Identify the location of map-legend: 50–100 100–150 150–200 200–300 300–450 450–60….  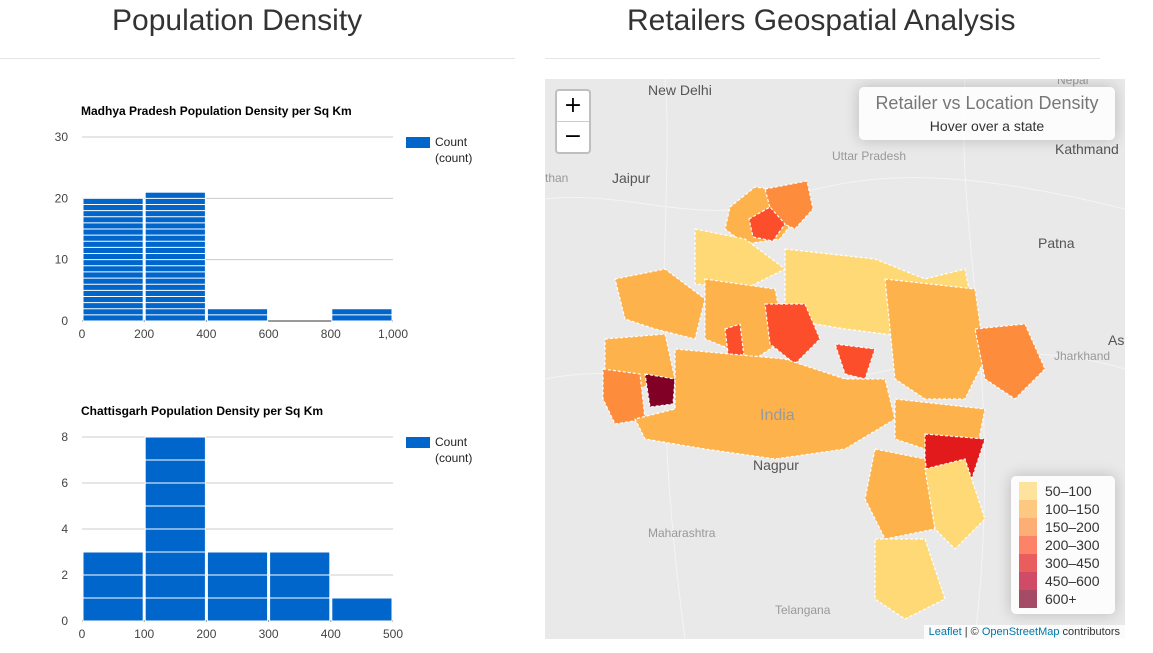
(1063, 545).